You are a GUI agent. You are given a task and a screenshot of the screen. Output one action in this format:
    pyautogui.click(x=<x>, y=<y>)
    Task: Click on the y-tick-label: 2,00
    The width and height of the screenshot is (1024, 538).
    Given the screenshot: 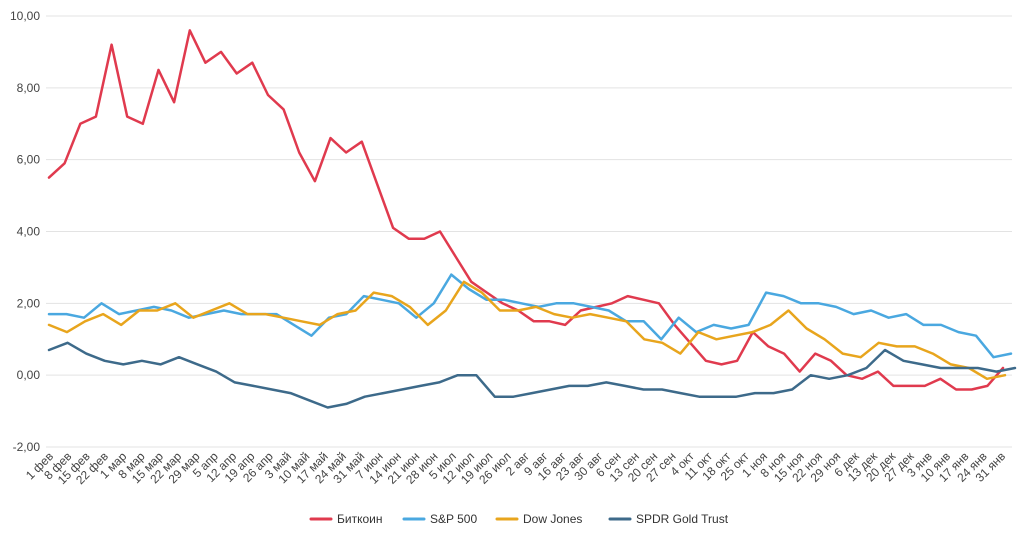 What is the action you would take?
    pyautogui.click(x=29, y=303)
    